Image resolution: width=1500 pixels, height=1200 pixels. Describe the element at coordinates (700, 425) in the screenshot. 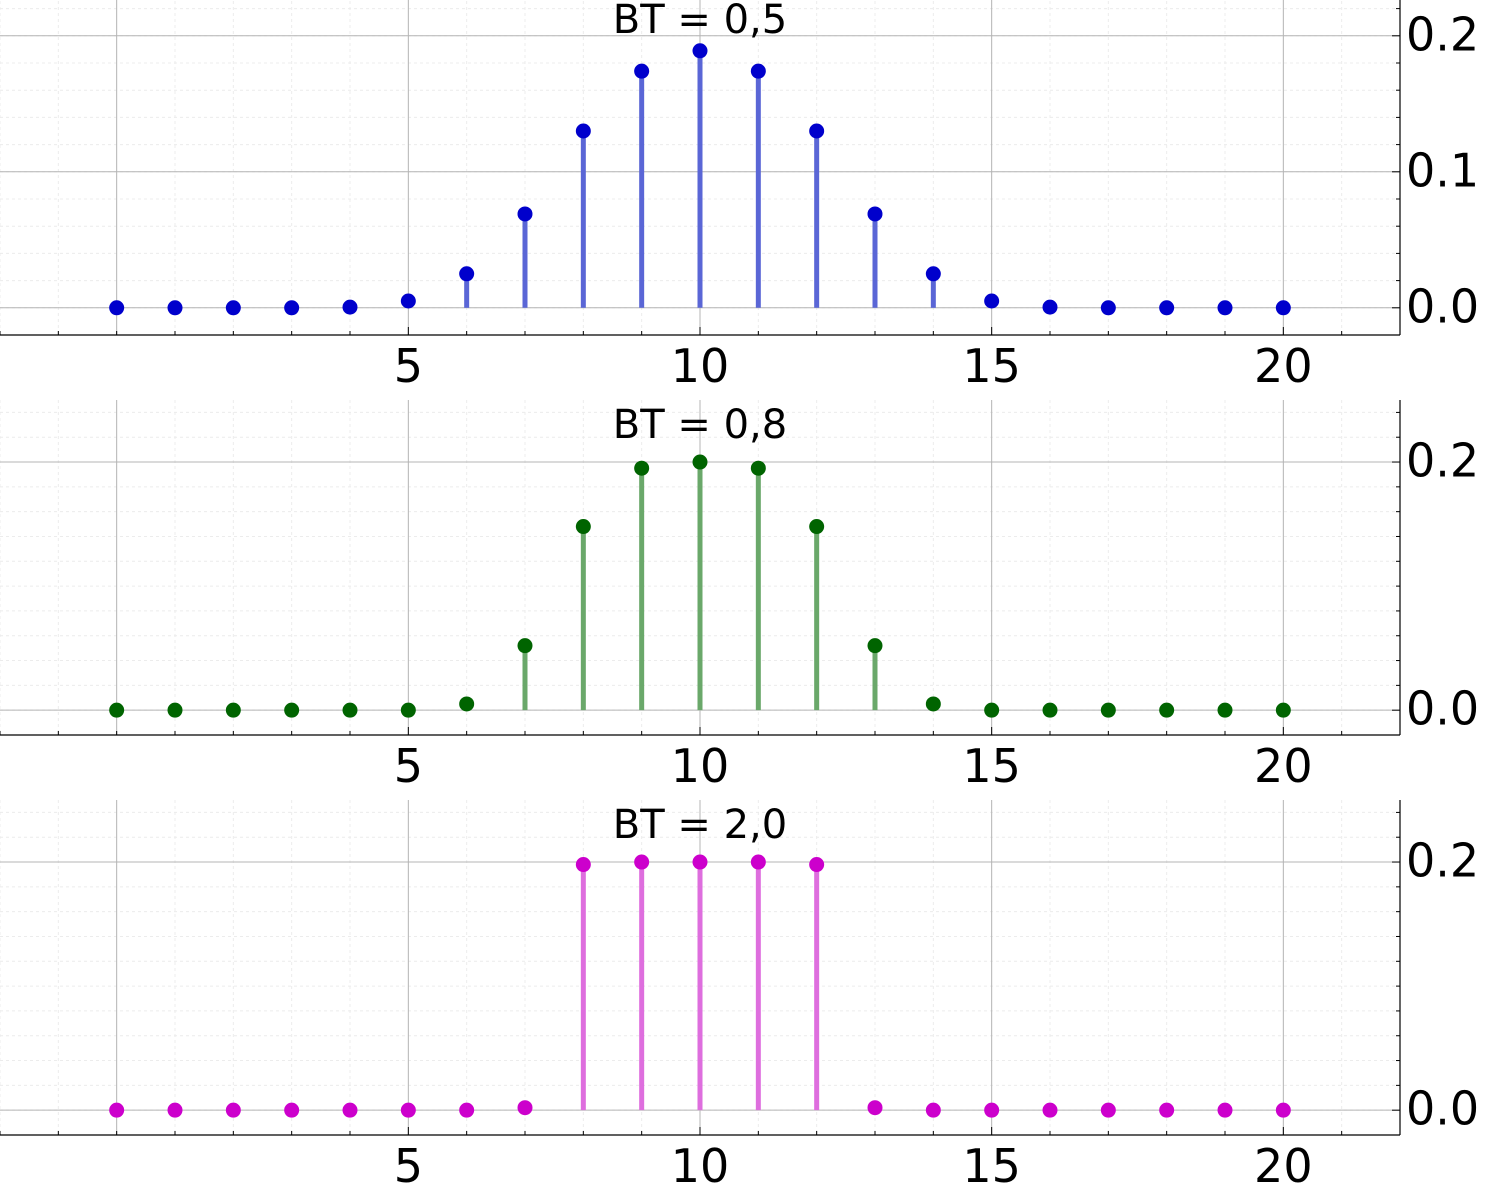

I see `chart-title: BT = 0,8` at that location.